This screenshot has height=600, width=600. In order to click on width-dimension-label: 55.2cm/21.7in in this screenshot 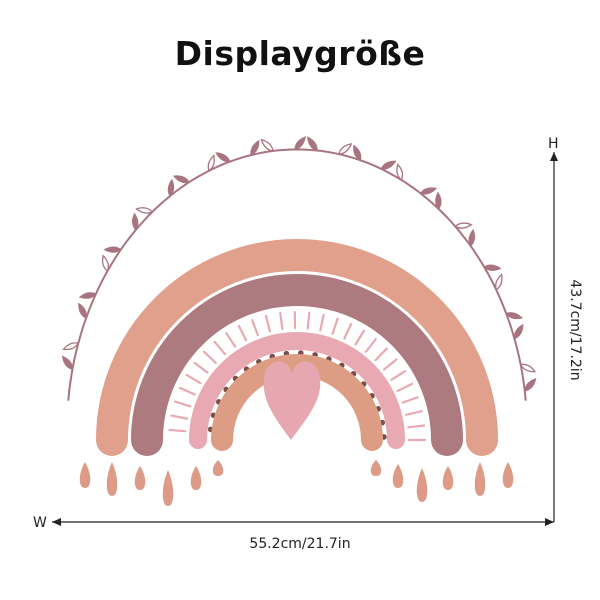, I will do `click(300, 544)`.